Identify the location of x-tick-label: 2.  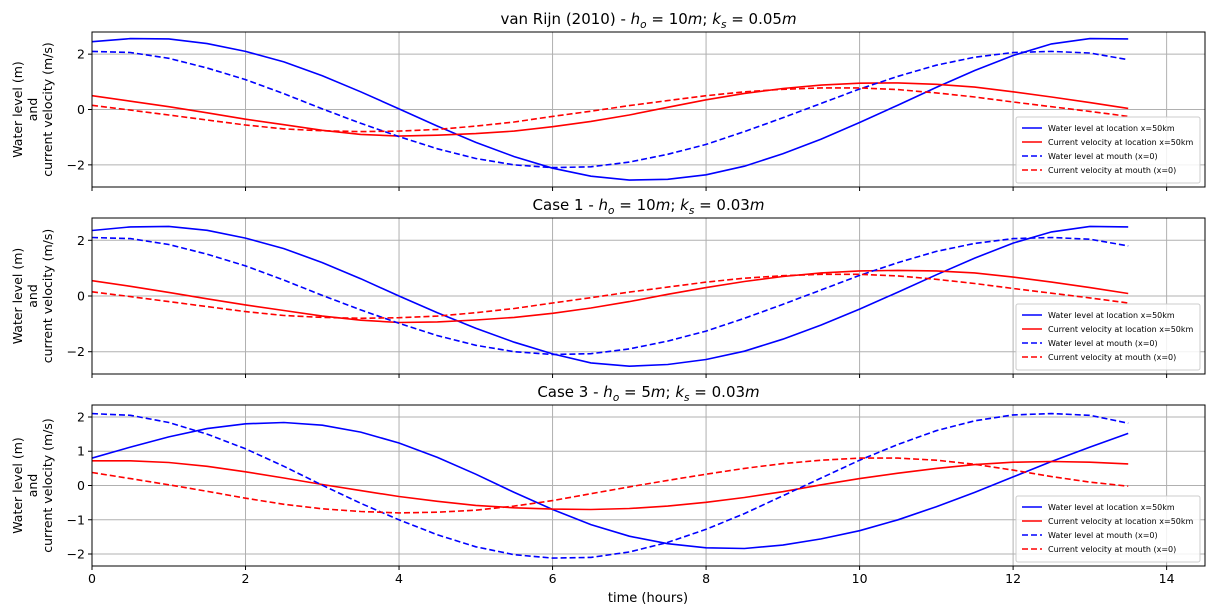
(246, 578).